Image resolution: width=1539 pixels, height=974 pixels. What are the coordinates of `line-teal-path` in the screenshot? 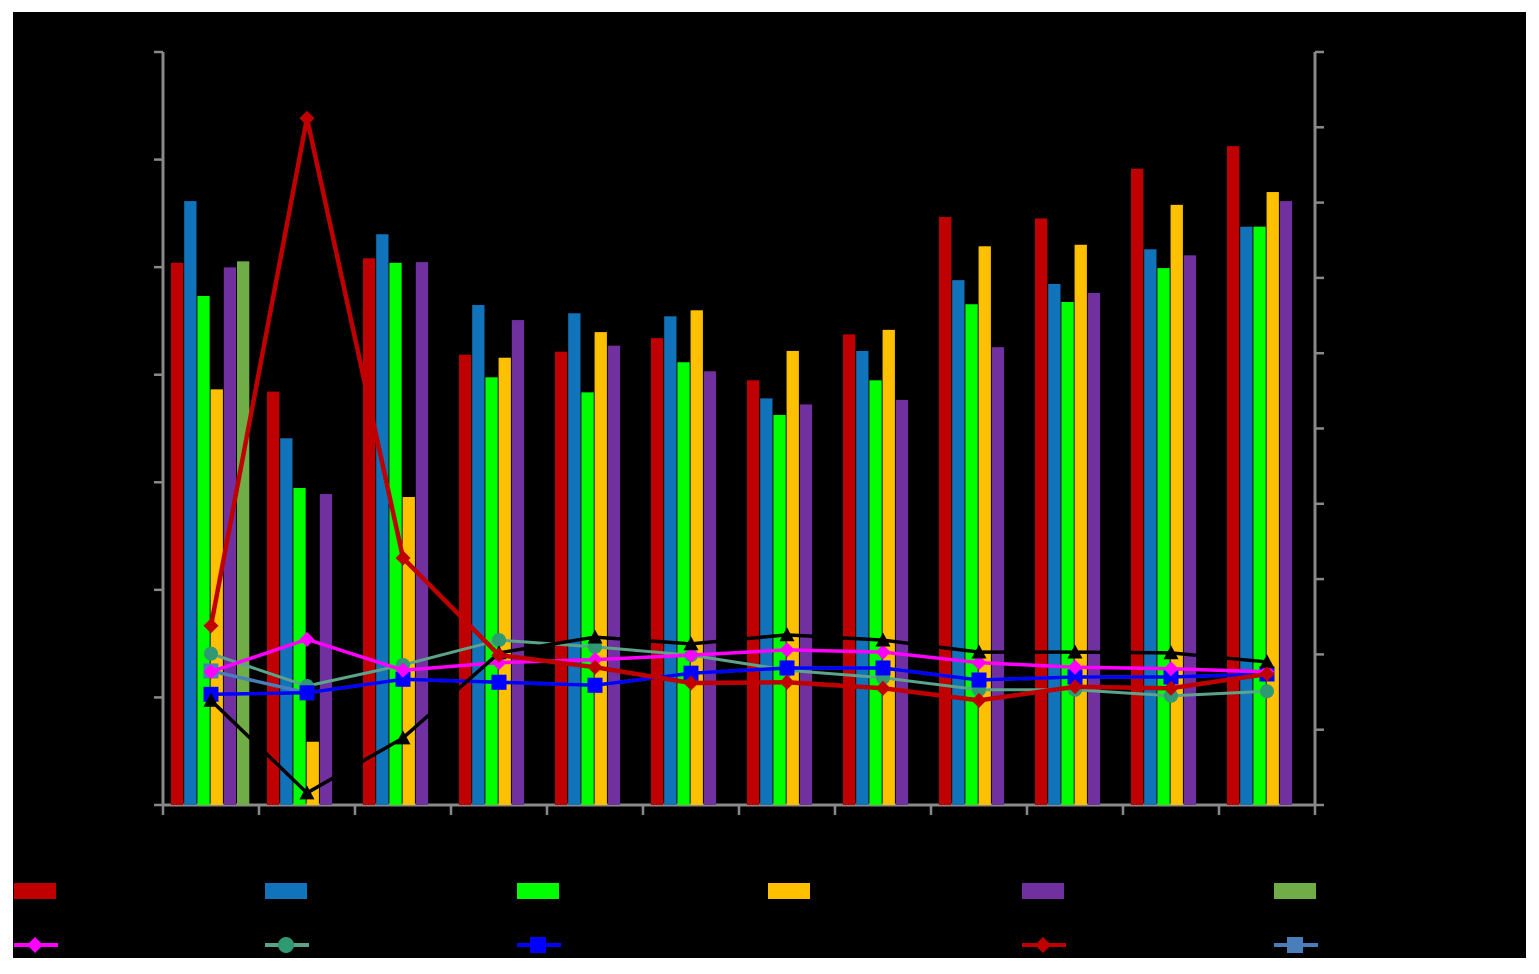 It's located at (739, 668).